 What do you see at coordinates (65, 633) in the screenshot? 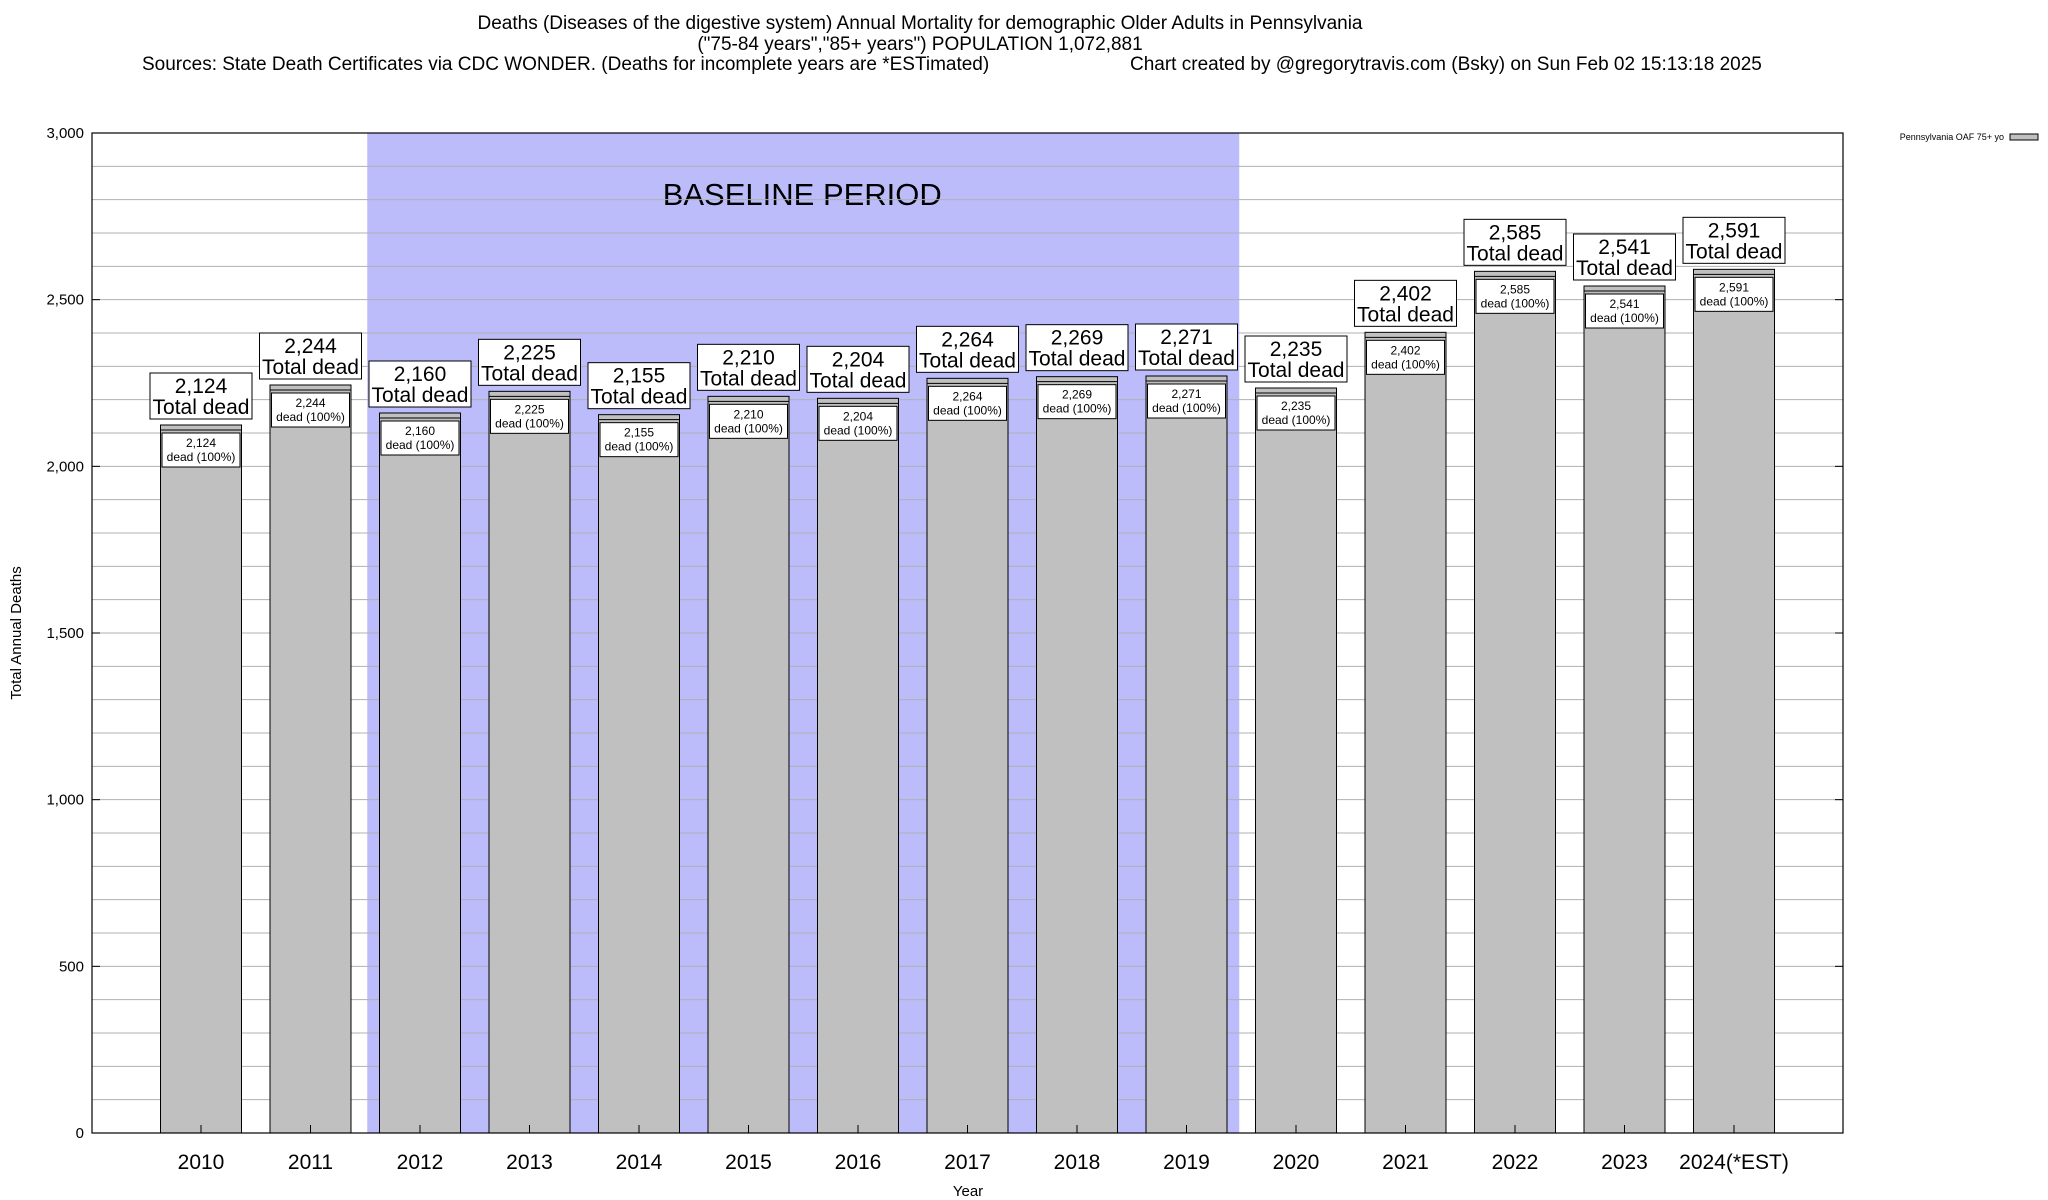
I see `y-tick-label: 1,500` at bounding box center [65, 633].